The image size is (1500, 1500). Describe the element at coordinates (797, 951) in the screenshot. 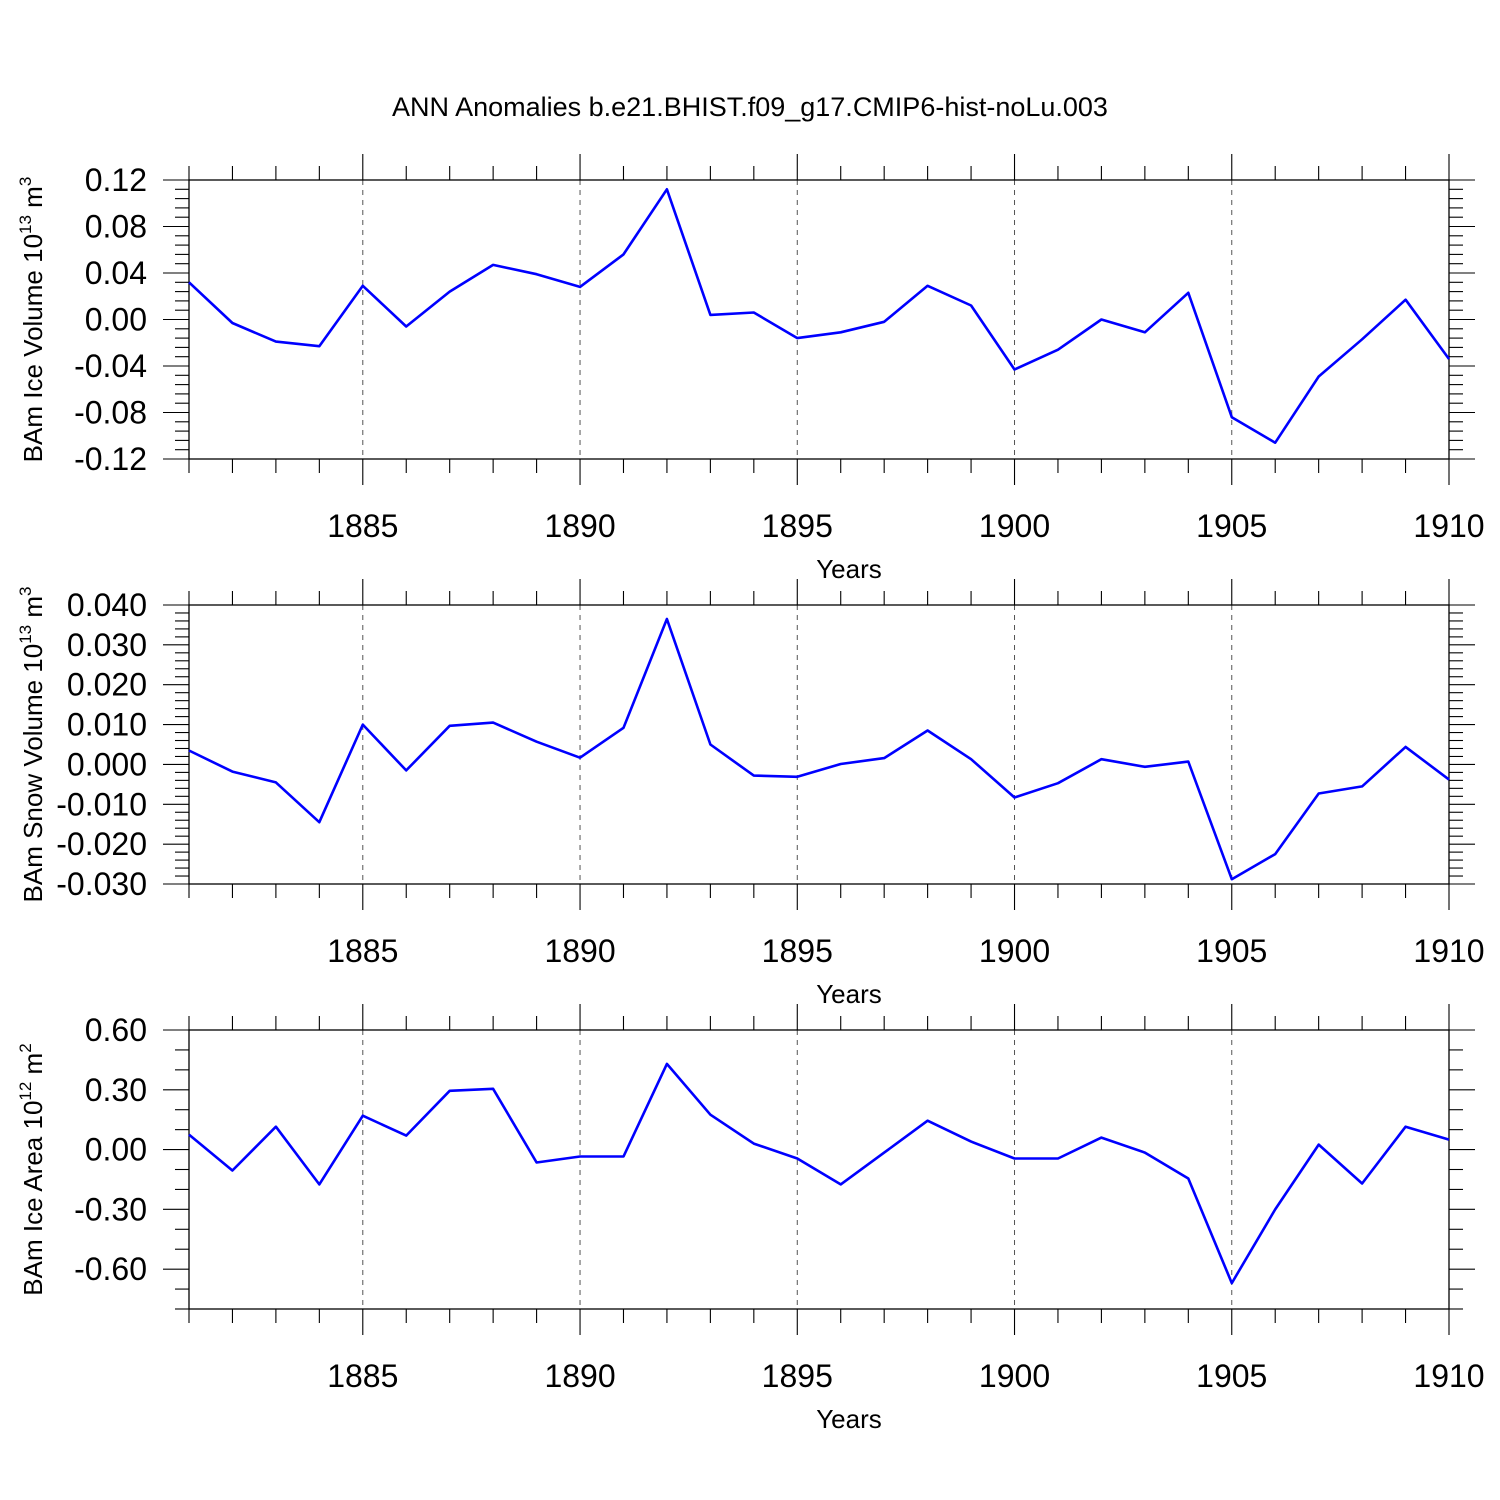

I see `snow-volume-xtick-label: 1895` at that location.